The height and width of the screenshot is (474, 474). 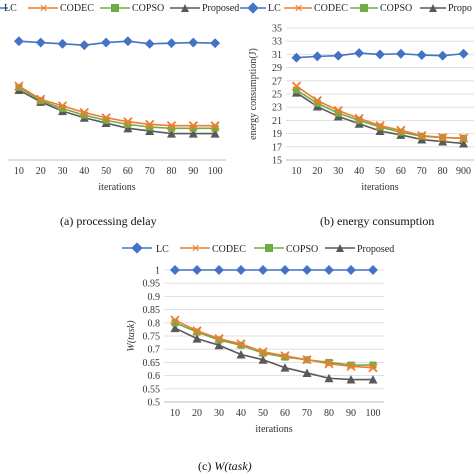 What do you see at coordinates (150, 171) in the screenshot?
I see `x-tick-label-a-6: 70` at bounding box center [150, 171].